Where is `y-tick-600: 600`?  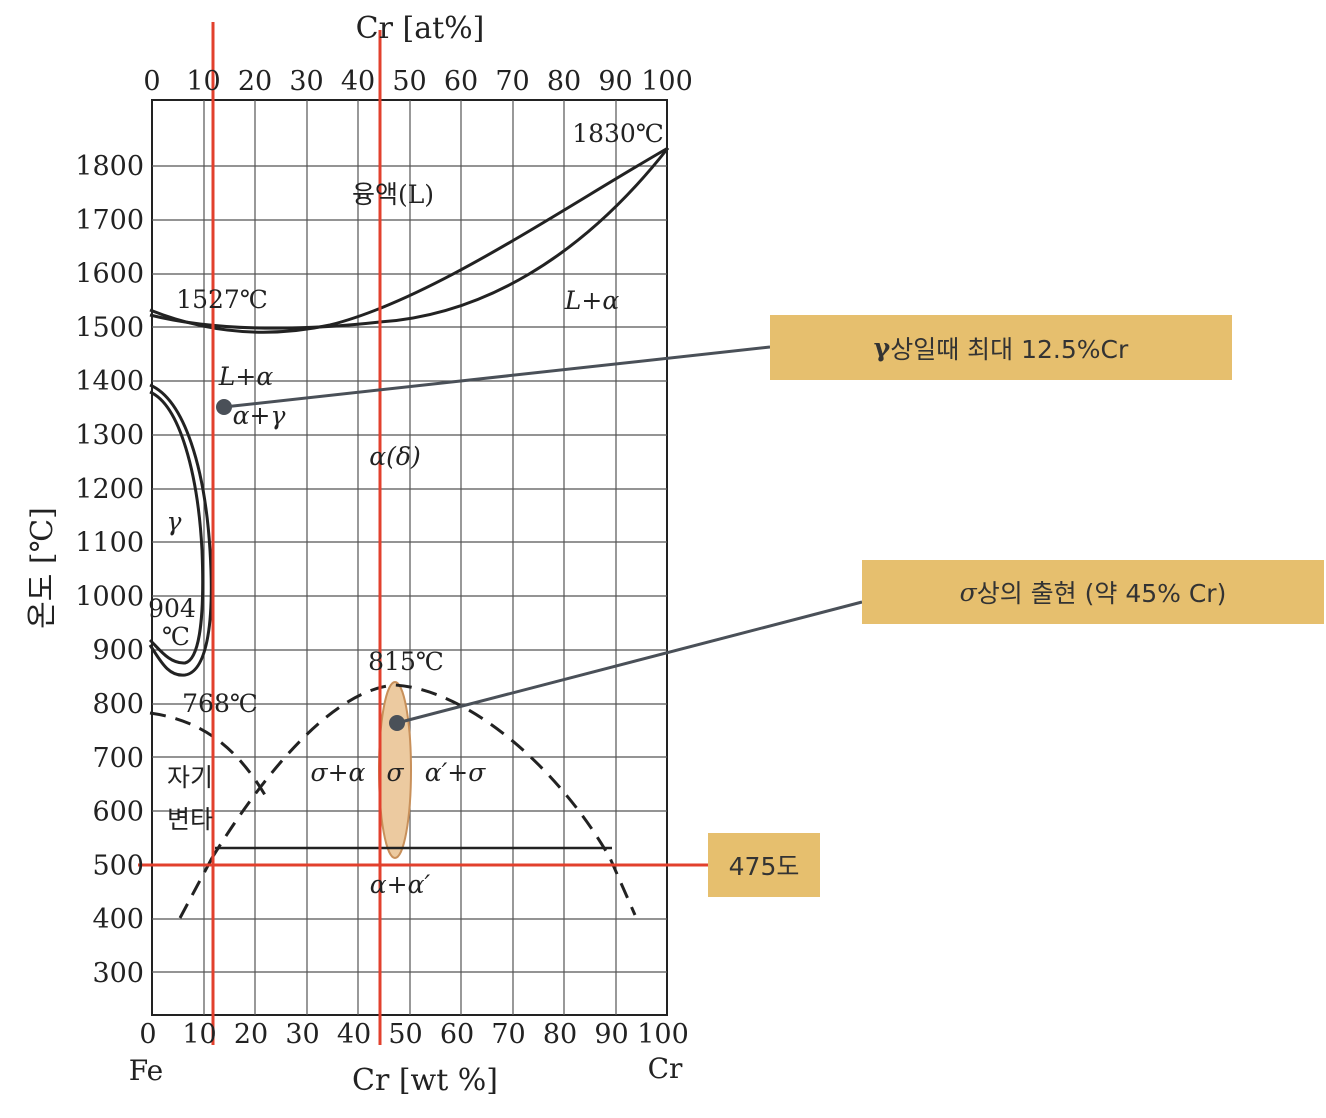
y-tick-600: 600 is located at coordinates (118, 812).